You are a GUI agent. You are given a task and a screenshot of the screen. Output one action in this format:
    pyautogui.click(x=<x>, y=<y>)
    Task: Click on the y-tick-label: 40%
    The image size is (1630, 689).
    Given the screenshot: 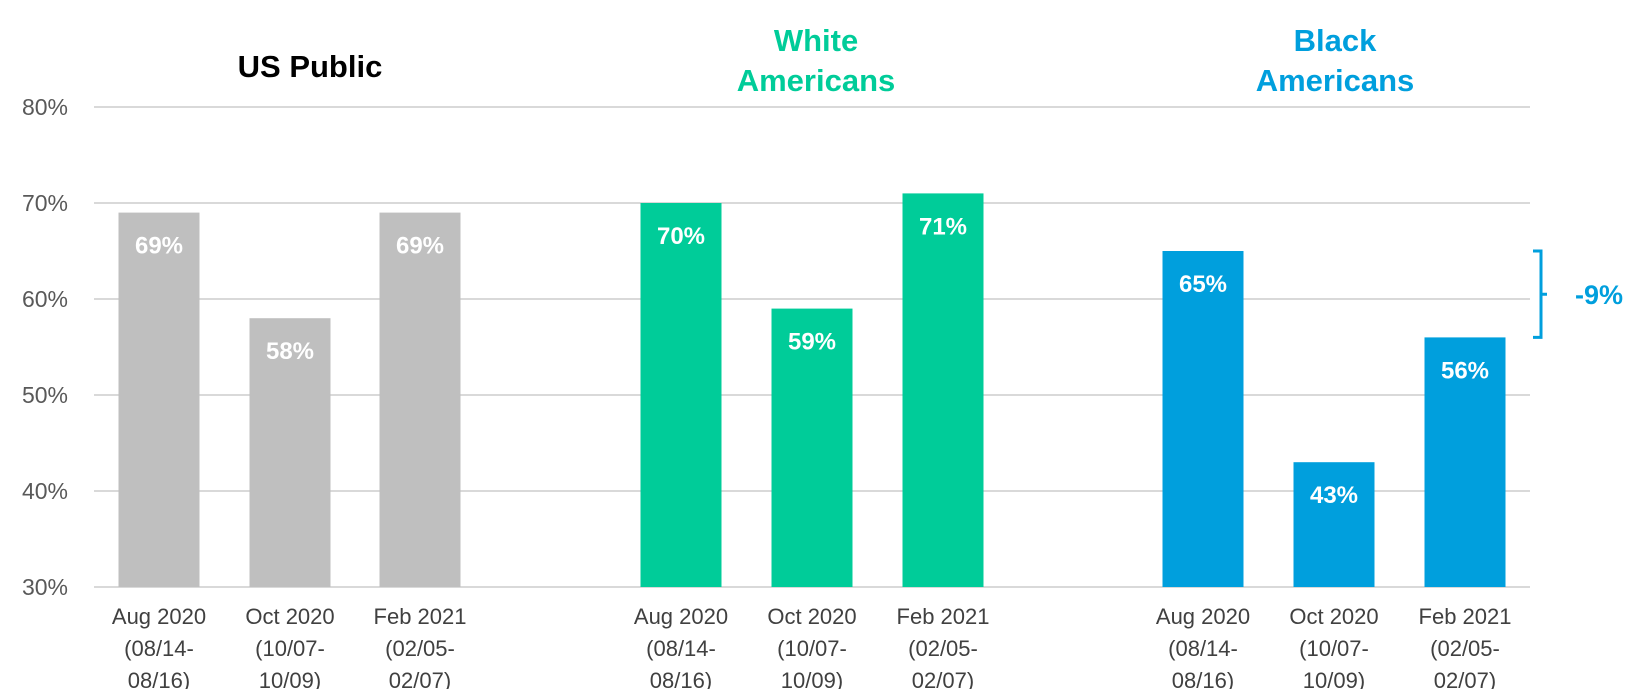 What is the action you would take?
    pyautogui.click(x=45, y=491)
    